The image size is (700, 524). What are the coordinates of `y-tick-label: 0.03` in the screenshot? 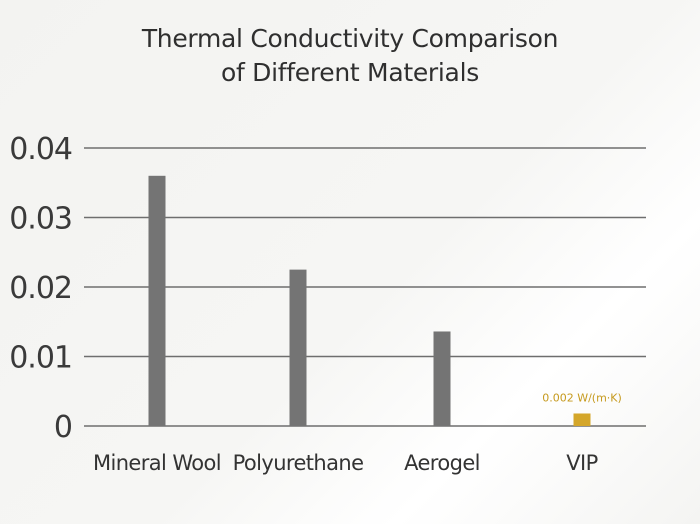 It's located at (40, 219).